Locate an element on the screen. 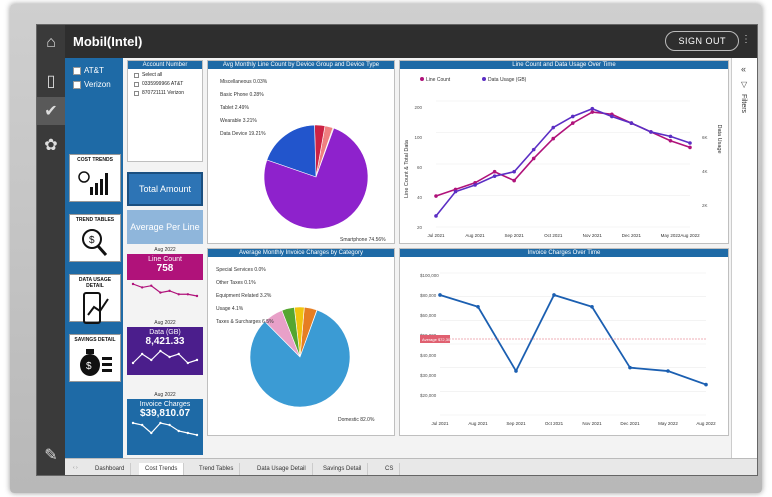  tab-trend-tables: Trend Tables is located at coordinates (217, 469).